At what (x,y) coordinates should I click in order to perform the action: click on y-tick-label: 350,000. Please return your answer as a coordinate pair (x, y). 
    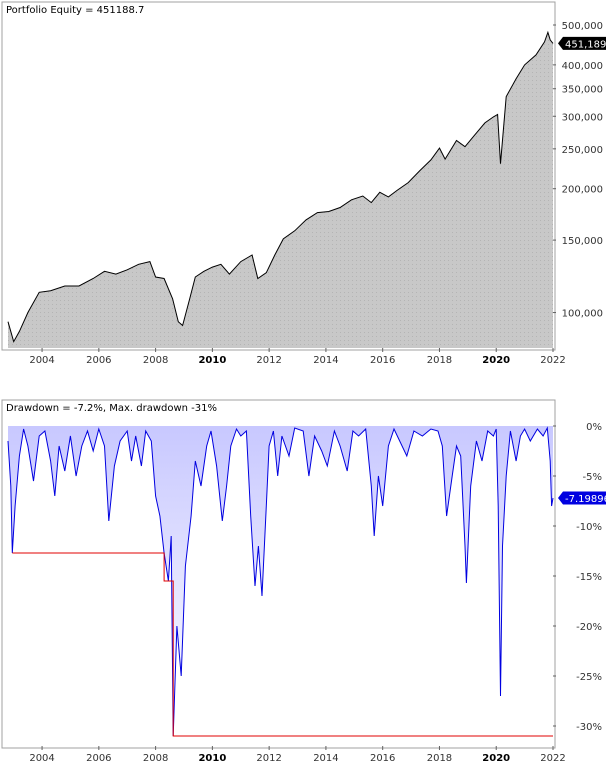
    Looking at the image, I should click on (582, 90).